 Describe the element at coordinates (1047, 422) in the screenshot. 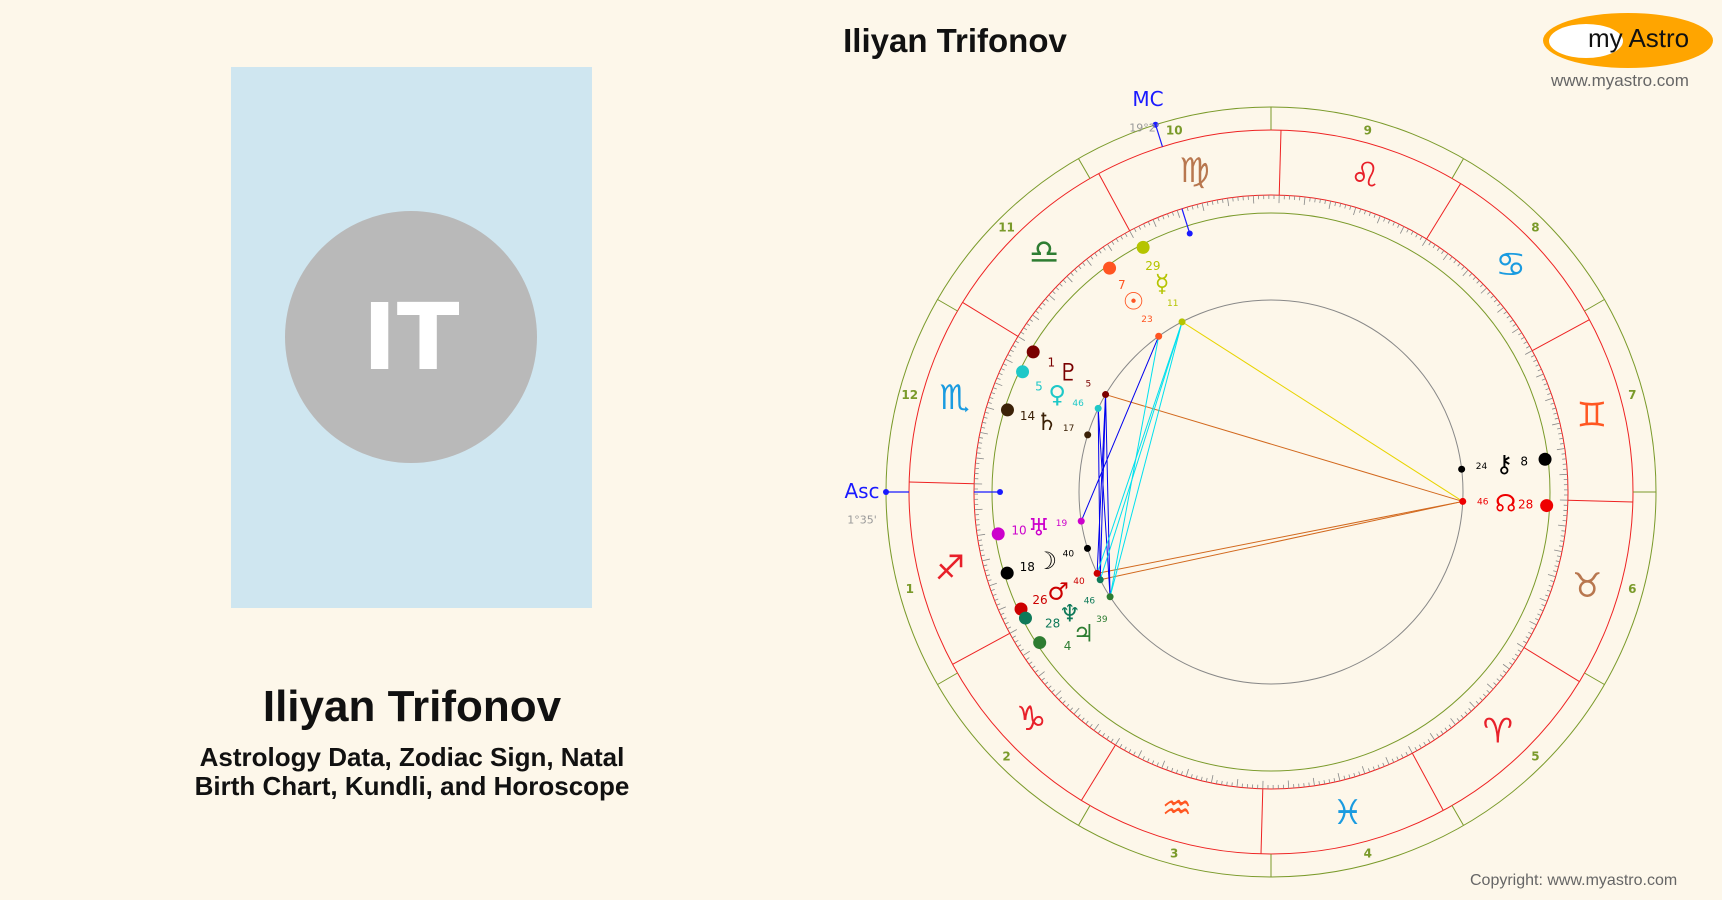

I see `saturn-glyph-icon: ♄` at that location.